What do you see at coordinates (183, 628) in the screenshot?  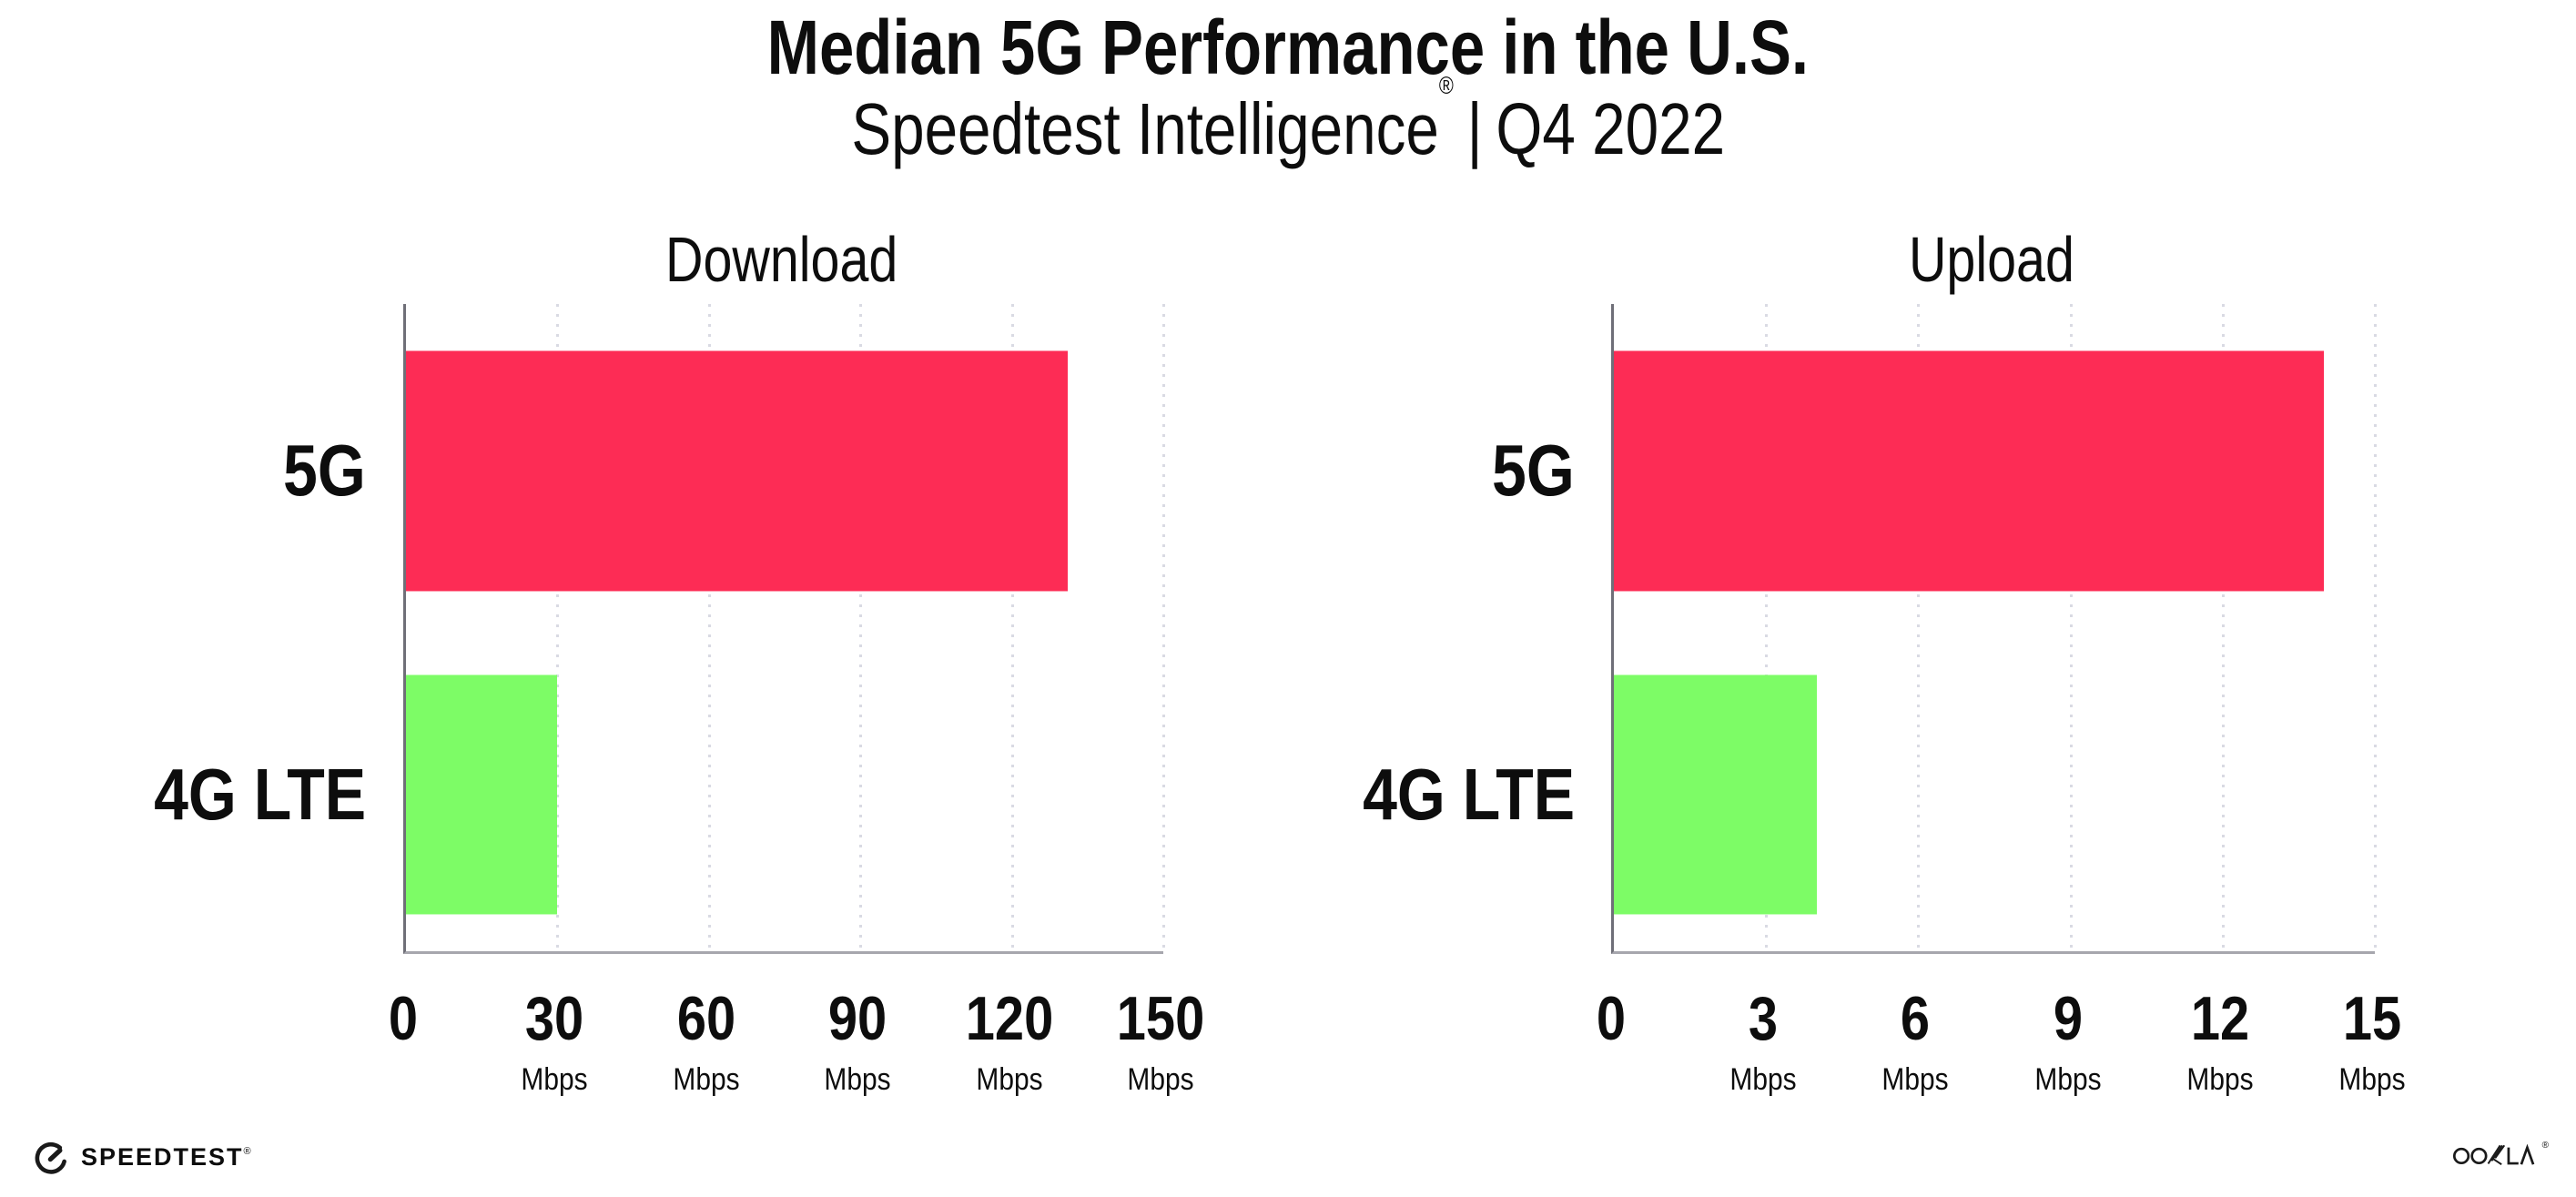 I see `category-axis-labels-download: 5G 4G LTE` at bounding box center [183, 628].